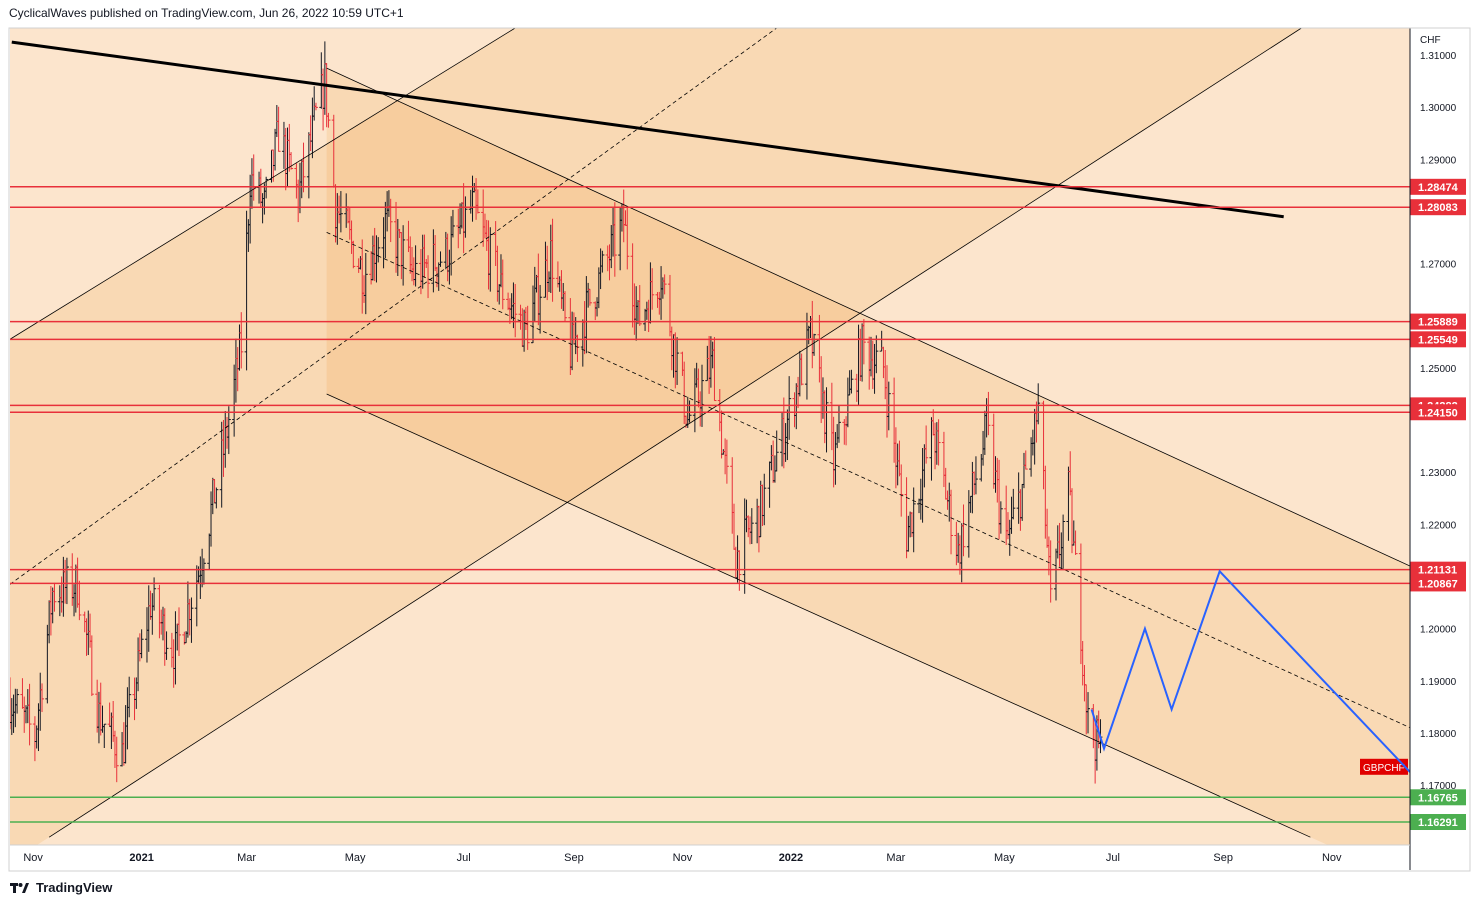  What do you see at coordinates (19, 887) in the screenshot?
I see `tradingview-logo-icon` at bounding box center [19, 887].